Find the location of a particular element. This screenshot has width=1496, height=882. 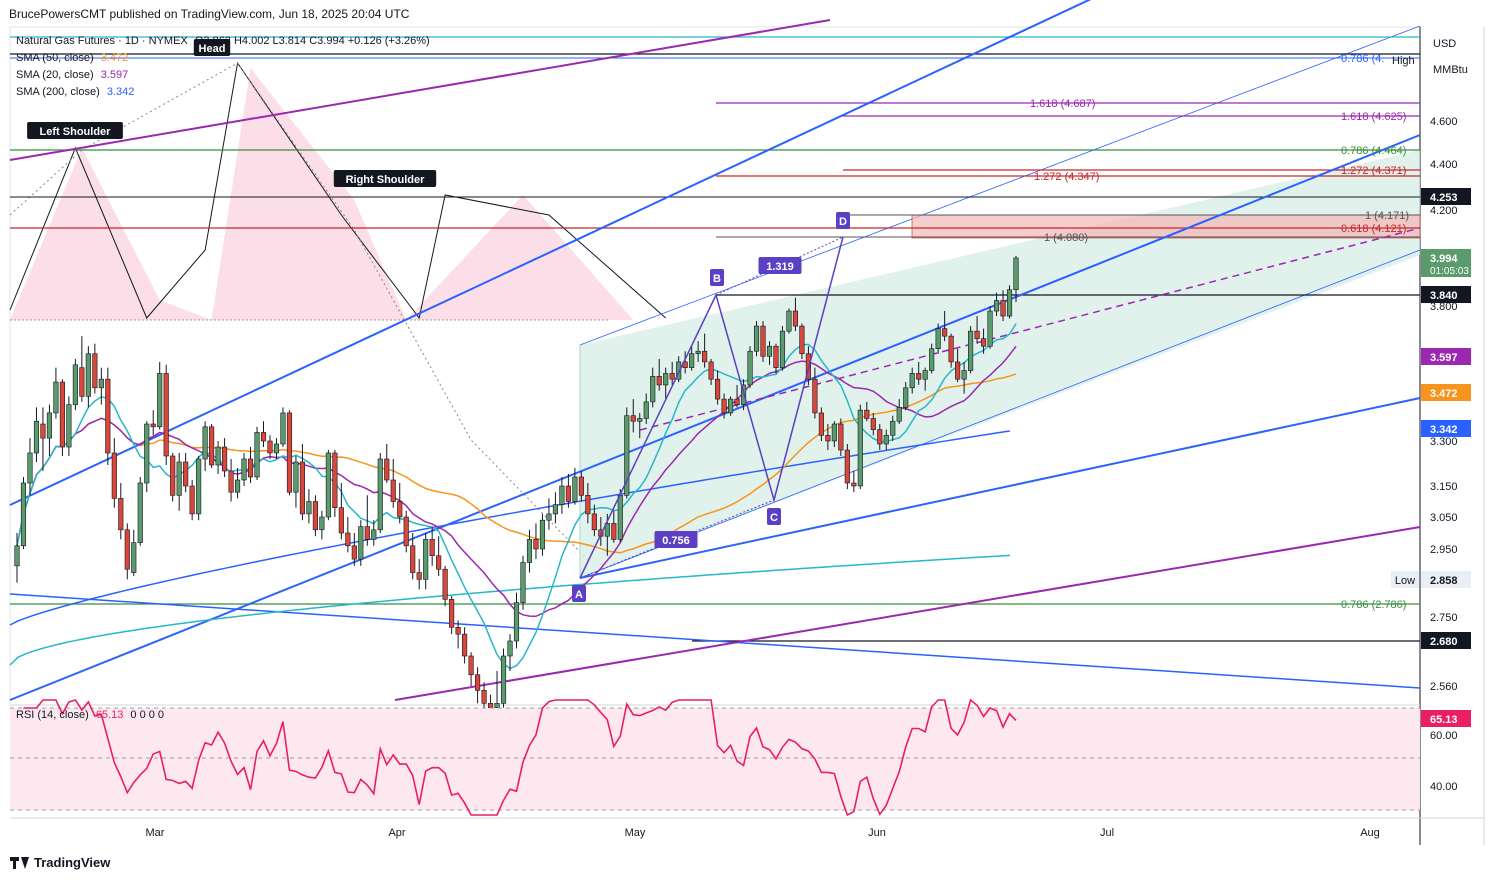

ratio-label-0756: 0.756 is located at coordinates (676, 541).